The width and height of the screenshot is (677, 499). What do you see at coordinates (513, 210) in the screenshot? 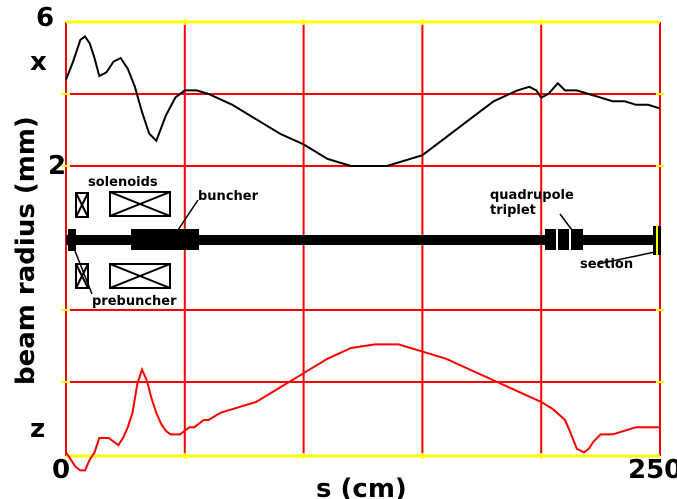
I see `triplet-label: triplet` at bounding box center [513, 210].